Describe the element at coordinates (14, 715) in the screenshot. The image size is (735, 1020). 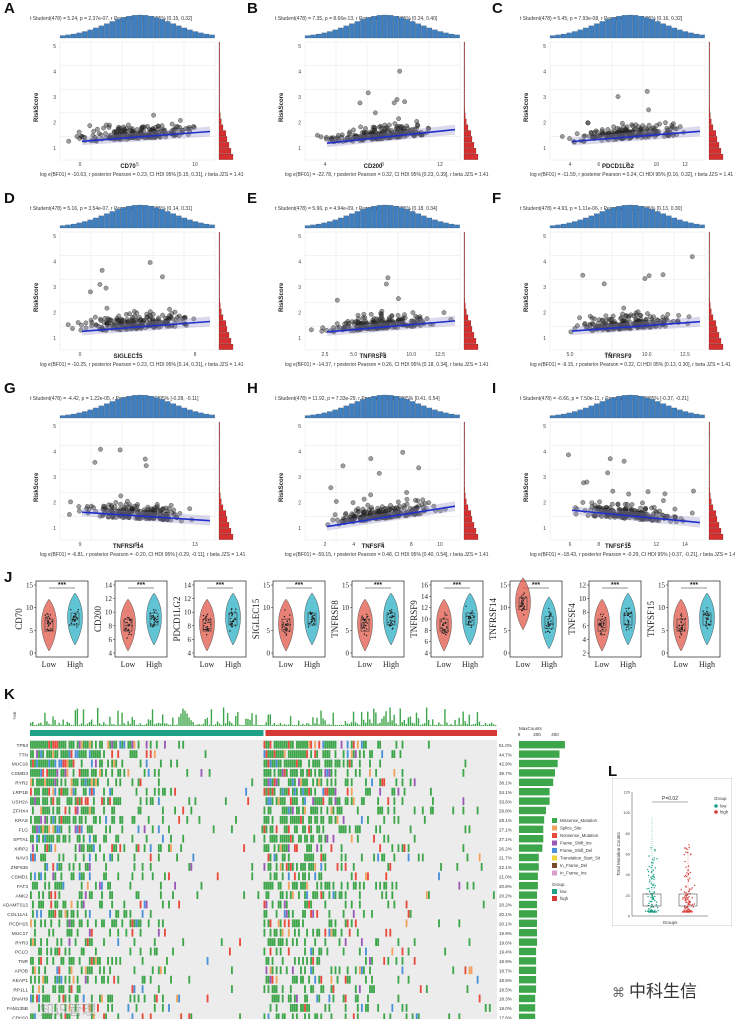
I see `tmb-label: TMB` at that location.